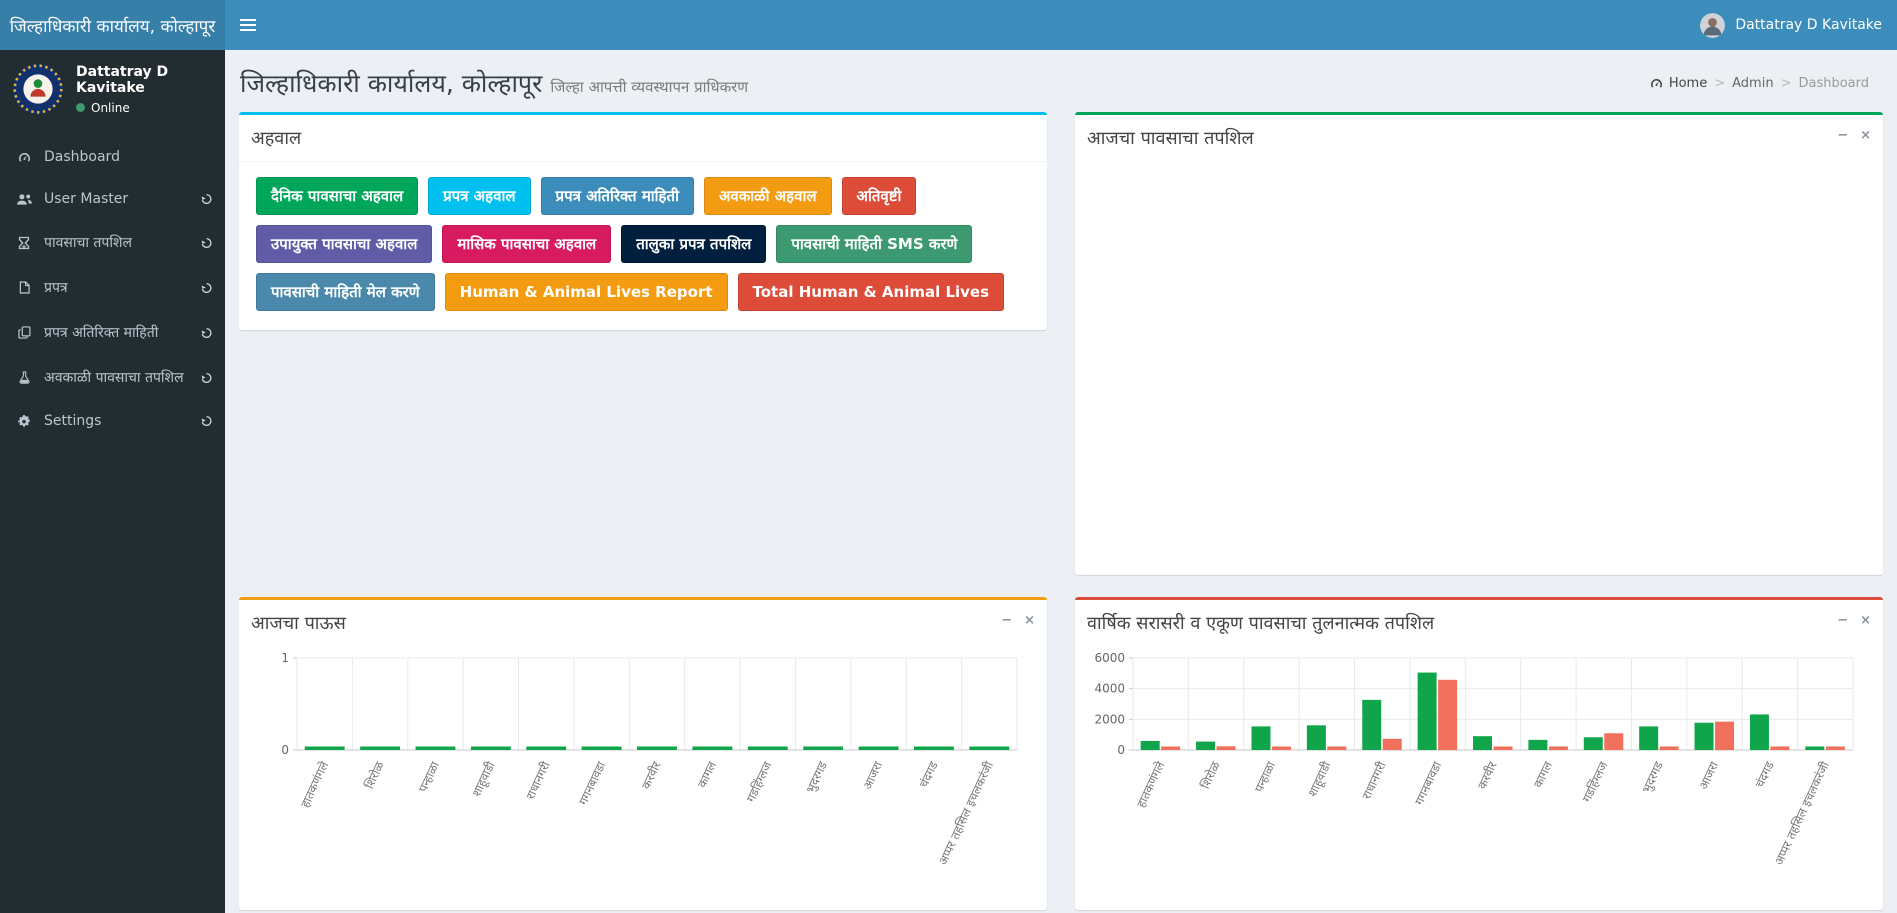  Describe the element at coordinates (694, 244) in the screenshot. I see `report-button-7: तालुका प्रपत्र तपशिल` at that location.